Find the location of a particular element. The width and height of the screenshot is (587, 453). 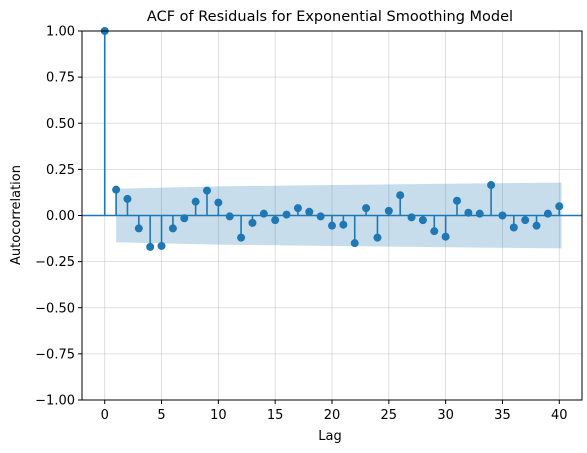

x-tick-label: 10 is located at coordinates (218, 415).